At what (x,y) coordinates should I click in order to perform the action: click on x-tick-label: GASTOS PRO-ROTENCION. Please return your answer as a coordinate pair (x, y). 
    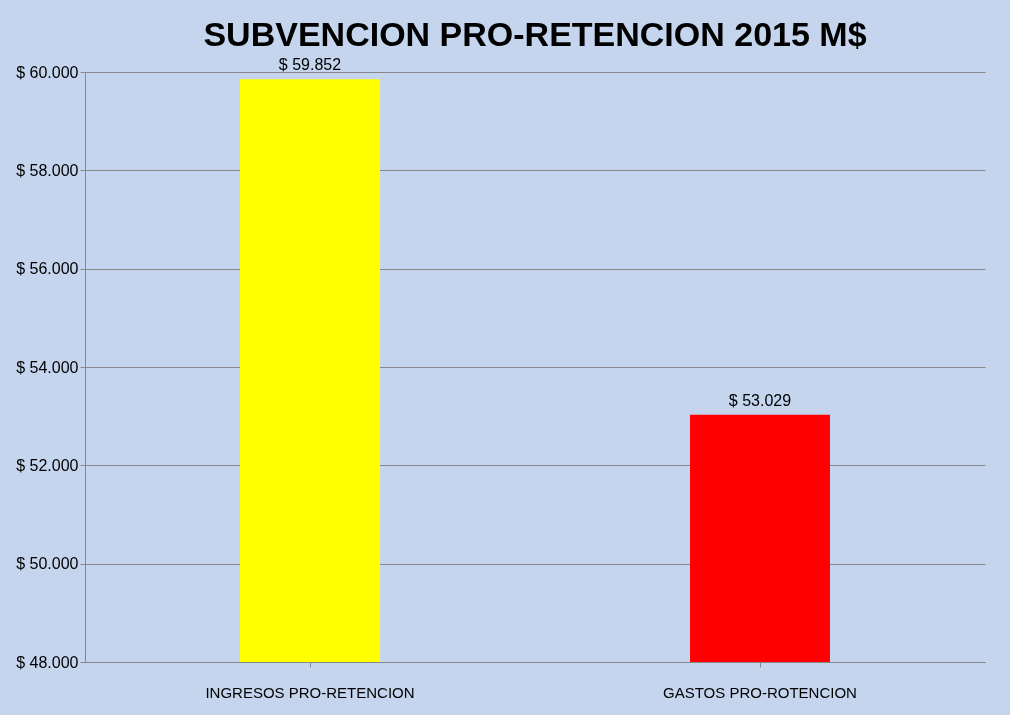
    Looking at the image, I should click on (760, 692).